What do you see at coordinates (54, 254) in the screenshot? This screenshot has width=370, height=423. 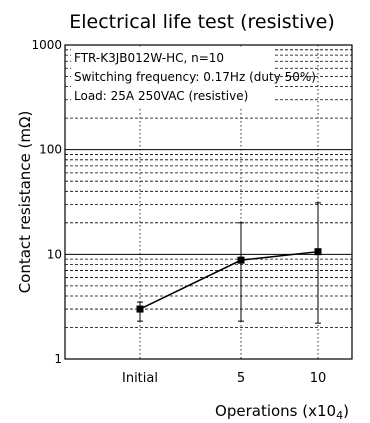 I see `y-tick-label: 10` at bounding box center [54, 254].